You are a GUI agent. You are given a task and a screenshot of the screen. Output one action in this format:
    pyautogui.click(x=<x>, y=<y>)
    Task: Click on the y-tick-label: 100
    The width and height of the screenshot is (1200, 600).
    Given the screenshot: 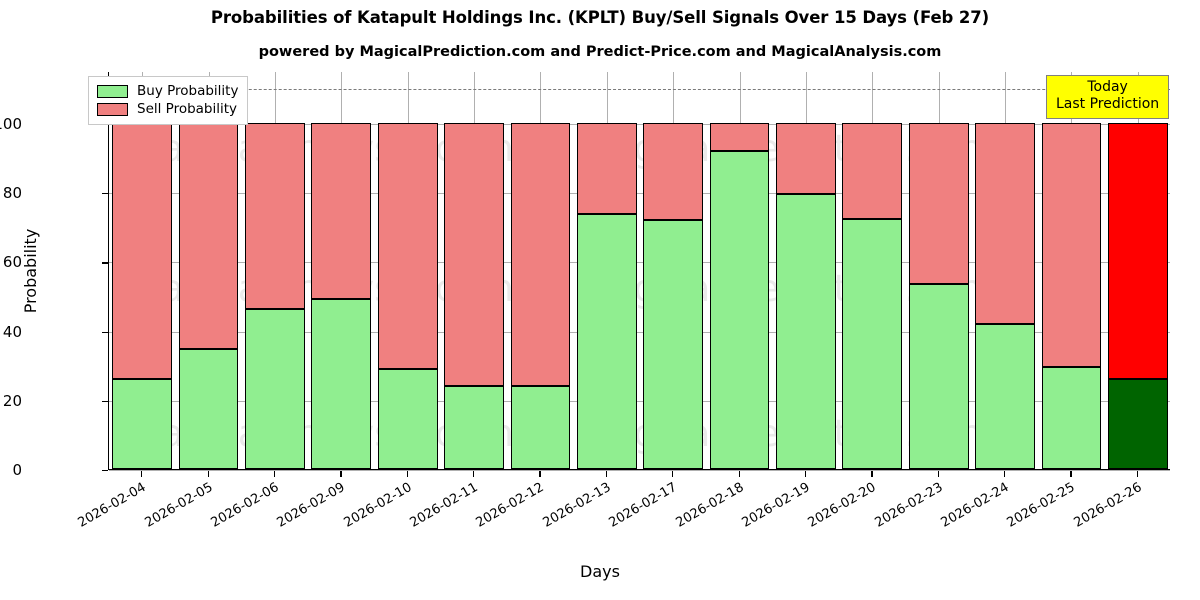 What is the action you would take?
    pyautogui.click(x=11, y=123)
    